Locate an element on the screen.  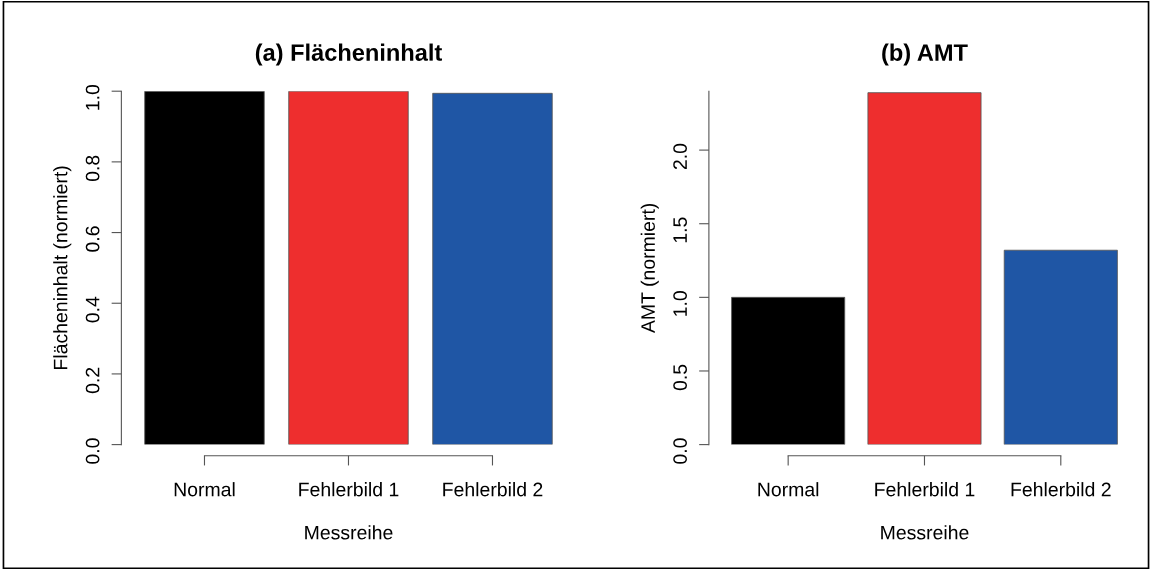
y-tick-label: 0.2 is located at coordinates (92, 380).